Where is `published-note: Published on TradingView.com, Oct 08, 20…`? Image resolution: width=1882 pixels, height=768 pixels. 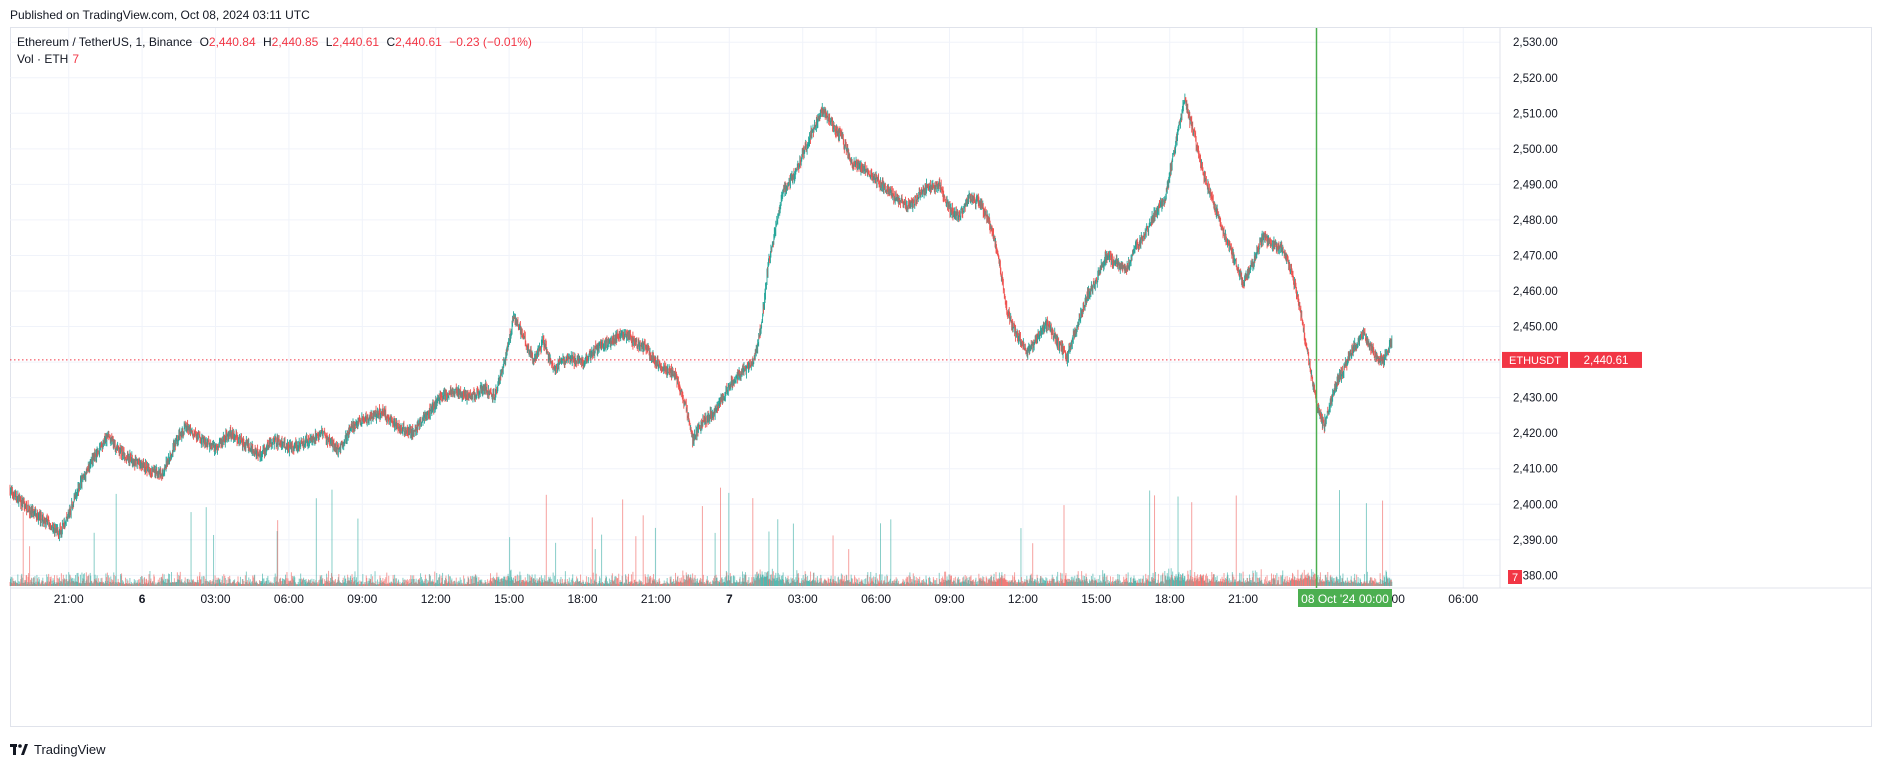
published-note: Published on TradingView.com, Oct 08, 20… is located at coordinates (160, 15).